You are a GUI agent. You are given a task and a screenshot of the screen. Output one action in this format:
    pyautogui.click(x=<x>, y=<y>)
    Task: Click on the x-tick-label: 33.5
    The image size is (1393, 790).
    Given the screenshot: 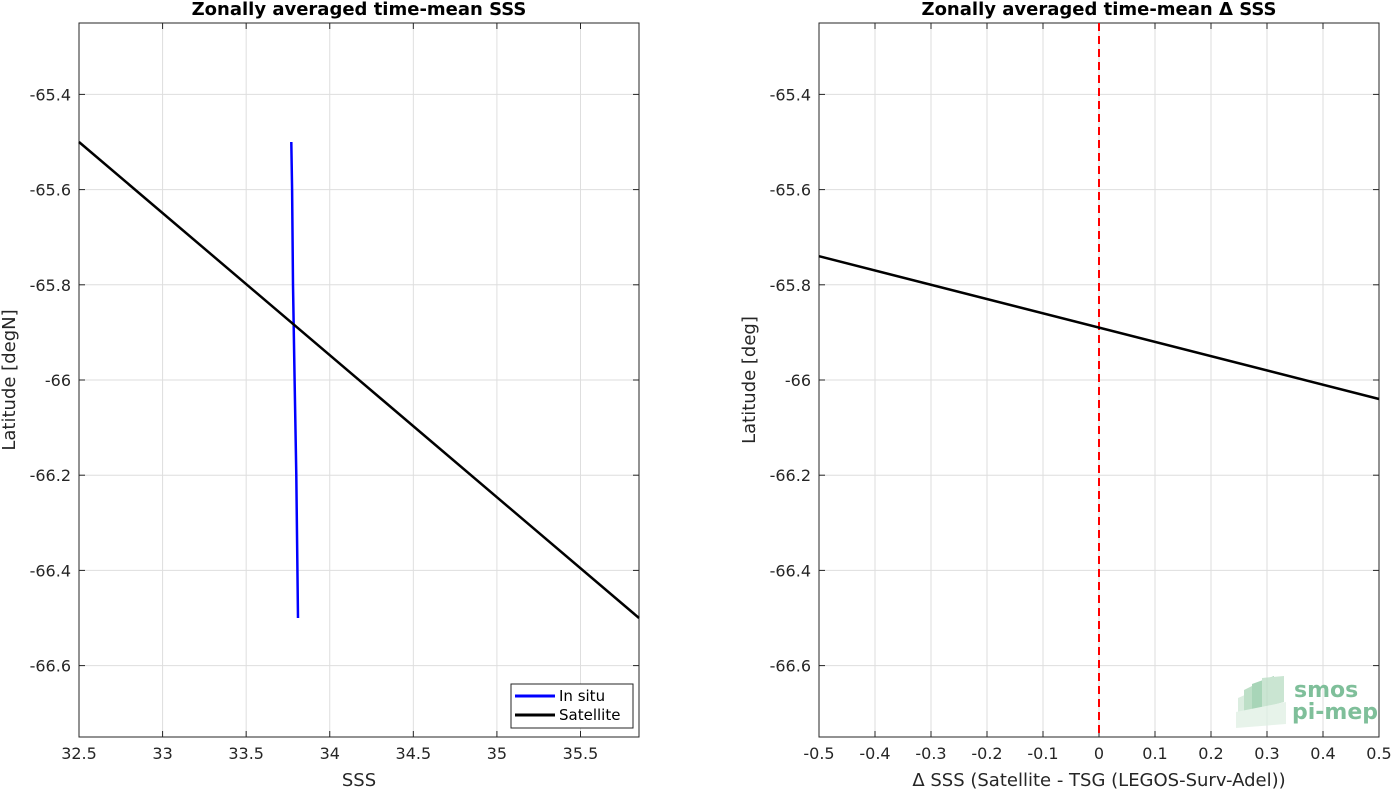 What is the action you would take?
    pyautogui.click(x=246, y=753)
    